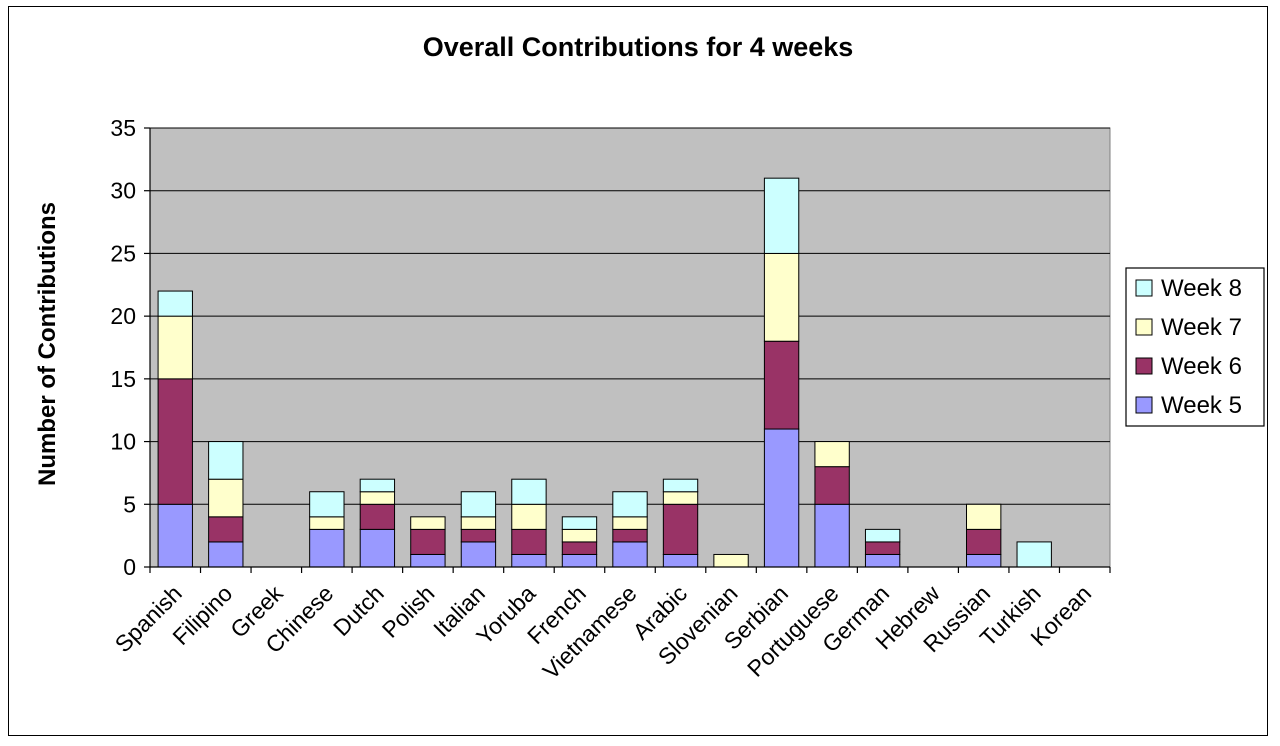 The image size is (1280, 746). I want to click on y-tick-labels: 0 5 10 15 20 25 30 35, so click(123, 347).